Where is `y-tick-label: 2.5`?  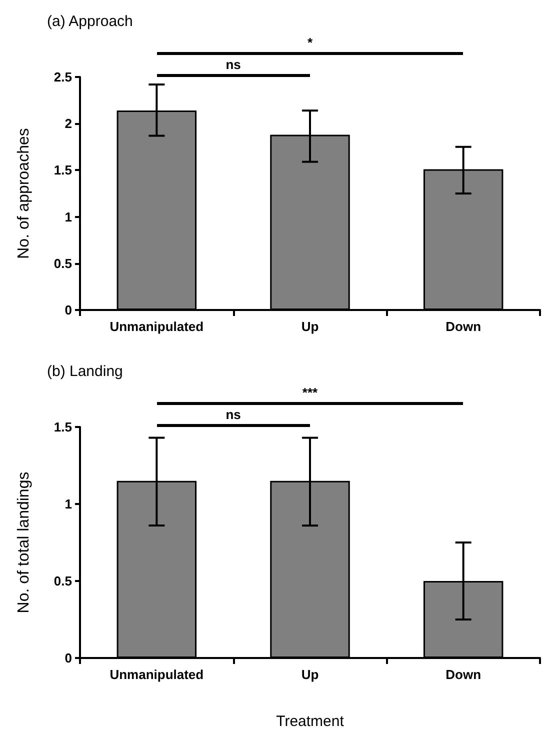
y-tick-label: 2.5 is located at coordinates (63, 77).